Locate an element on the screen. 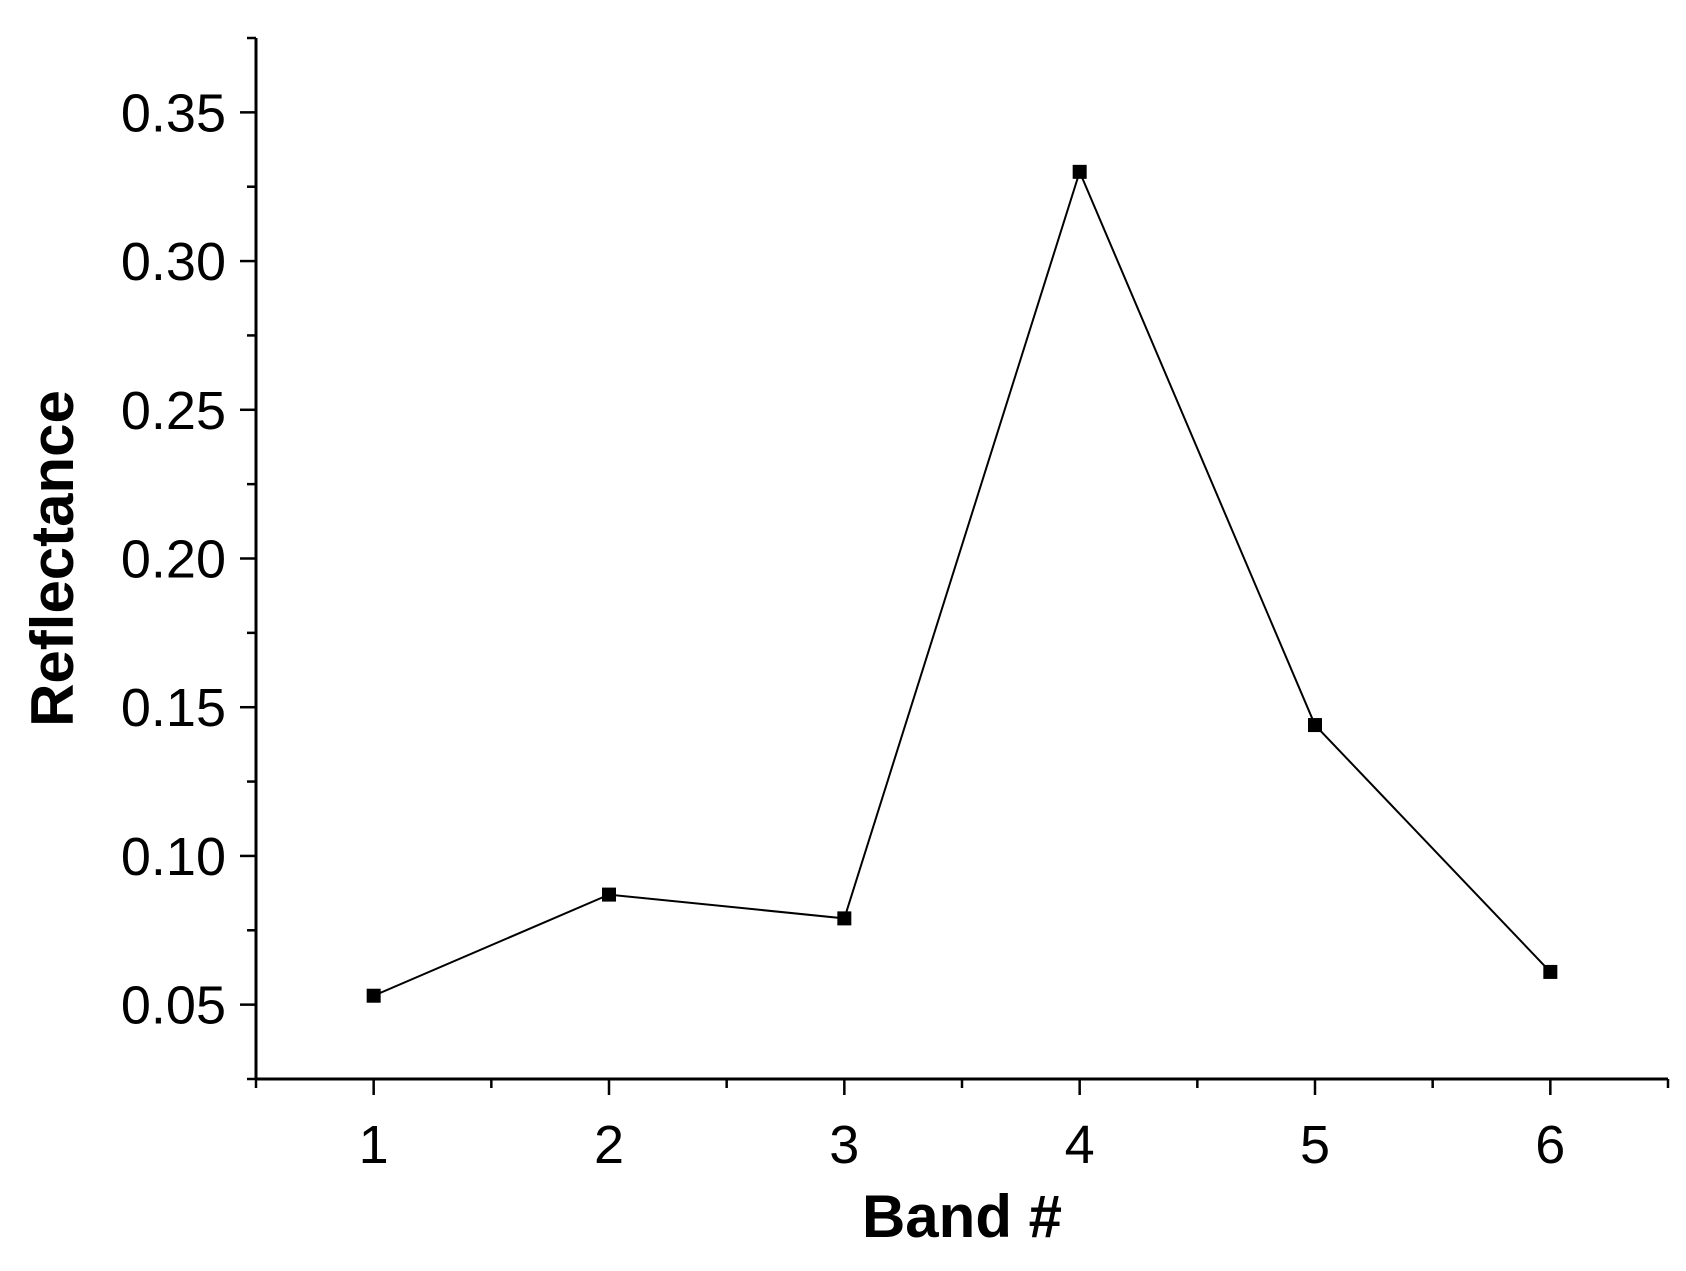  y-axis-title: Reflectance is located at coordinates (52, 558).